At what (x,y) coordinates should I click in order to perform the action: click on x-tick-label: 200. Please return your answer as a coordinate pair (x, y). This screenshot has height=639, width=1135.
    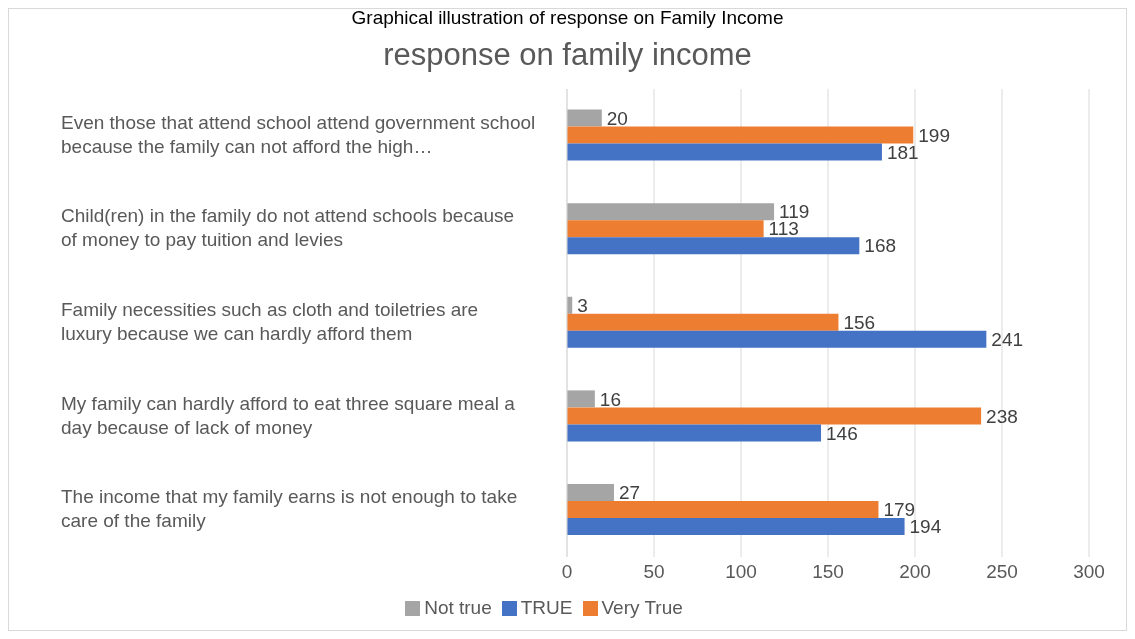
    Looking at the image, I should click on (915, 572).